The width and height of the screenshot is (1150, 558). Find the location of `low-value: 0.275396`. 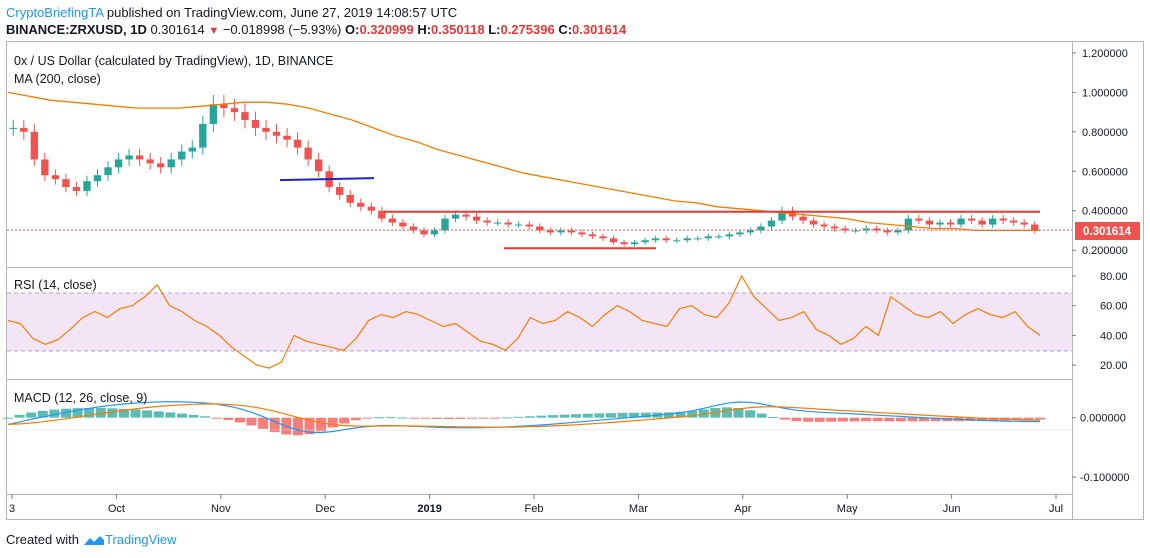

low-value: 0.275396 is located at coordinates (527, 29).